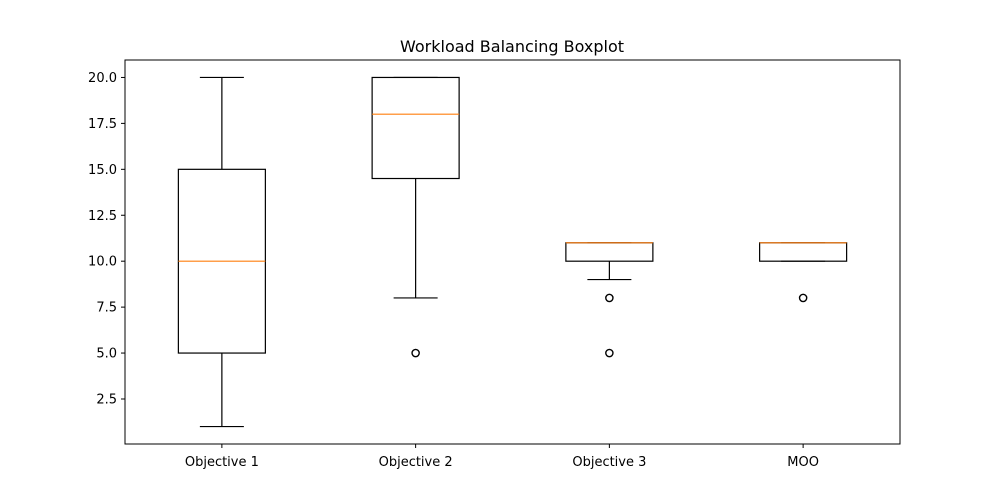  What do you see at coordinates (512, 46) in the screenshot?
I see `chart-title: Workload Balancing Boxplot` at bounding box center [512, 46].